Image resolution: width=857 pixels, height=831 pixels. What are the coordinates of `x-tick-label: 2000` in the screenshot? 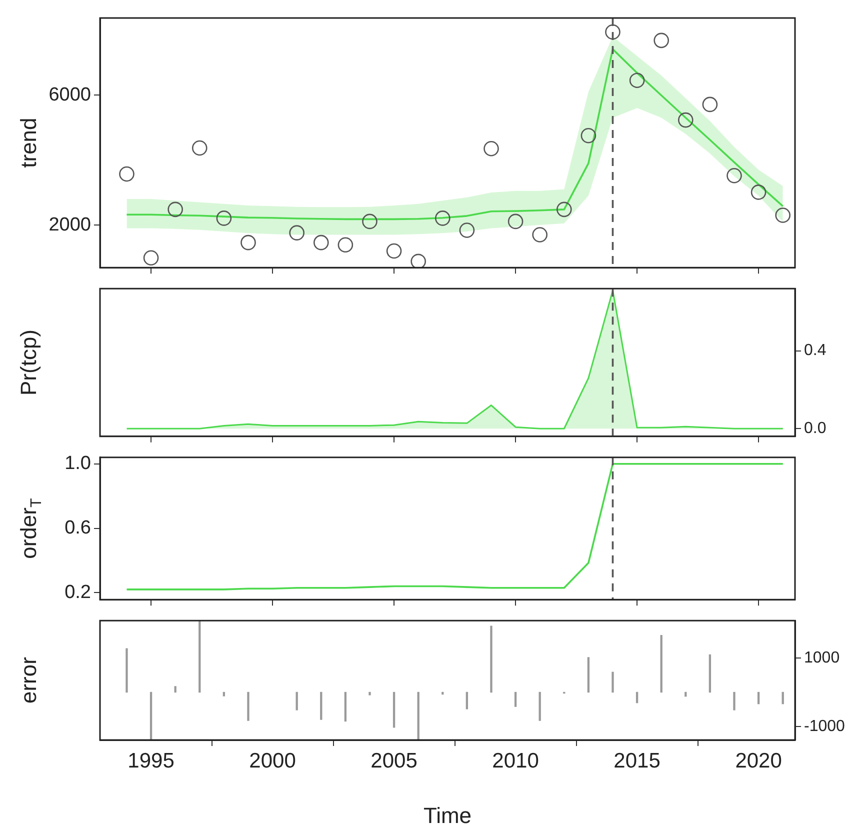 It's located at (272, 760).